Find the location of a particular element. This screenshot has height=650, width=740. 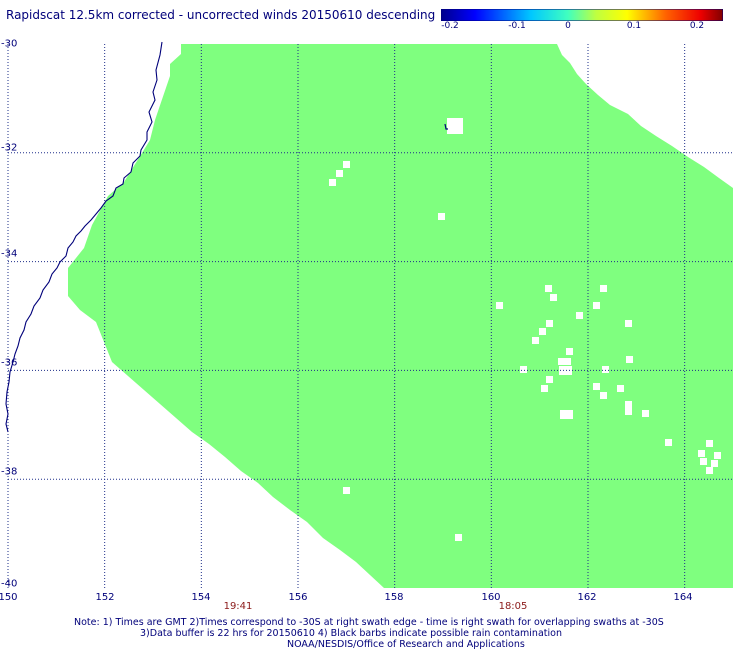

x-tick-label: 160 is located at coordinates (491, 597).